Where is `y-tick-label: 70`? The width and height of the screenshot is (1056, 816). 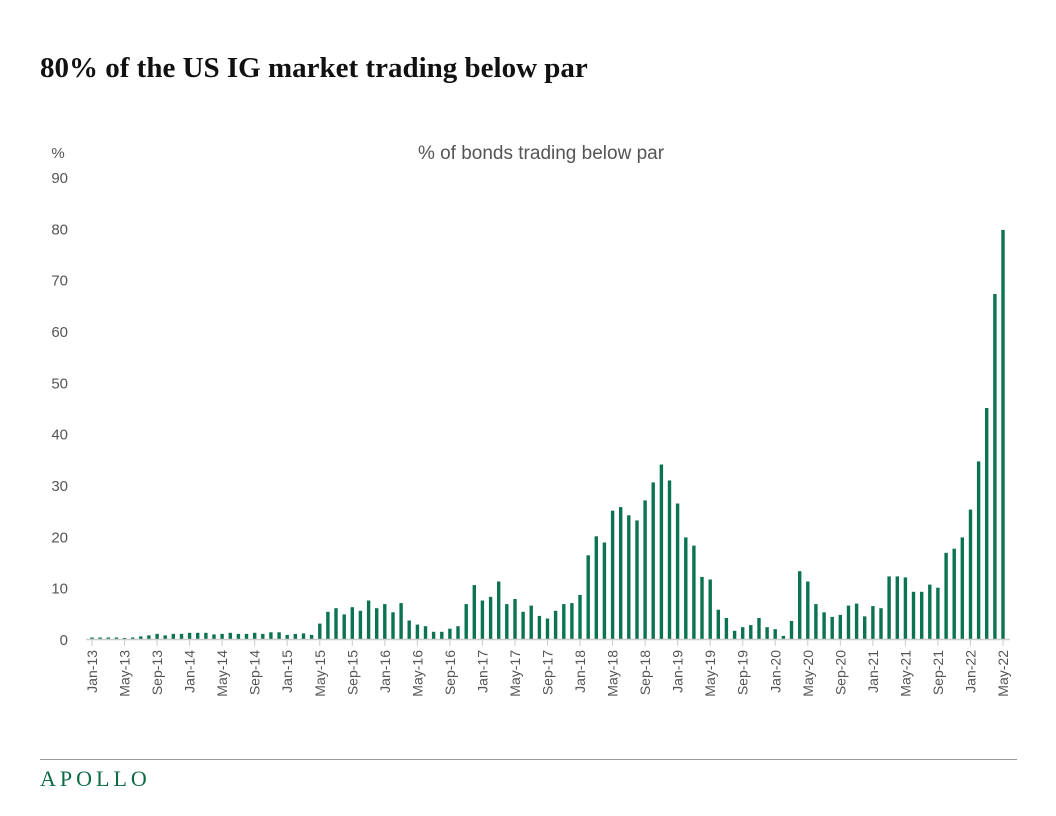 y-tick-label: 70 is located at coordinates (59, 281).